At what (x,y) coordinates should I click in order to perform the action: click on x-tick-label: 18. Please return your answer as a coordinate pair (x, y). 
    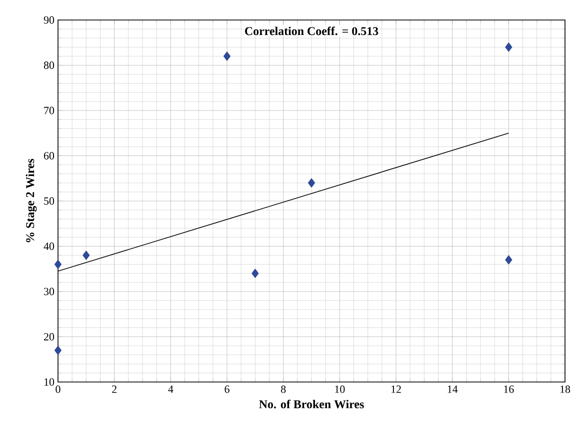
    Looking at the image, I should click on (565, 389).